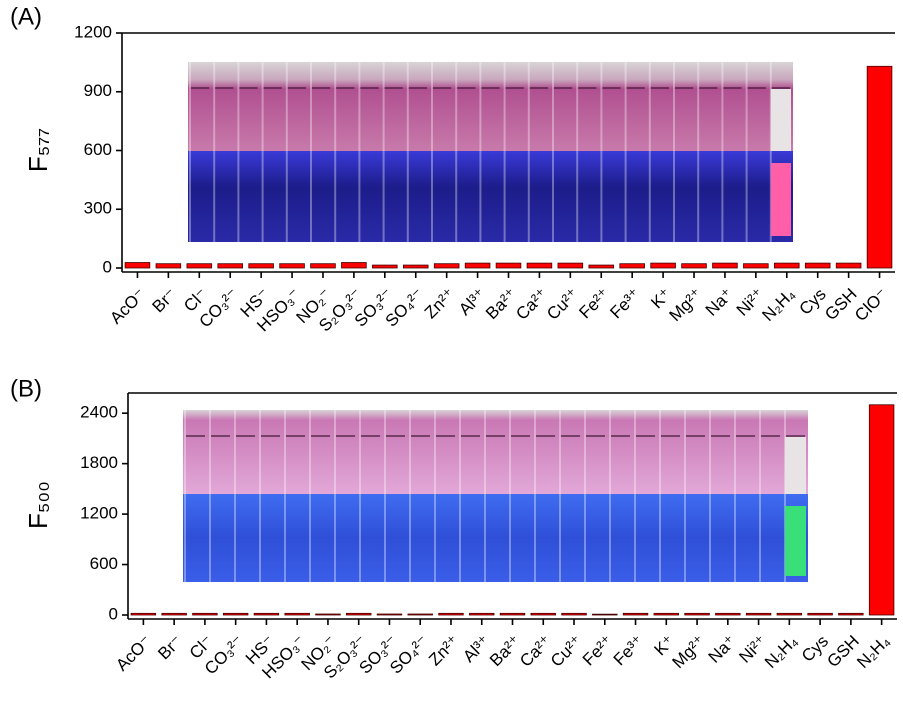 This screenshot has height=712, width=903. Describe the element at coordinates (871, 305) in the screenshot. I see `x-tick-label: ClO⁻` at that location.